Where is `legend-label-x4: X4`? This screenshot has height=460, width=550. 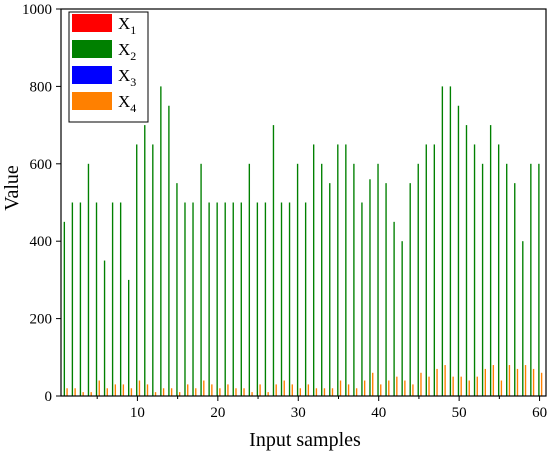 legend-label-x4: X4 is located at coordinates (127, 103).